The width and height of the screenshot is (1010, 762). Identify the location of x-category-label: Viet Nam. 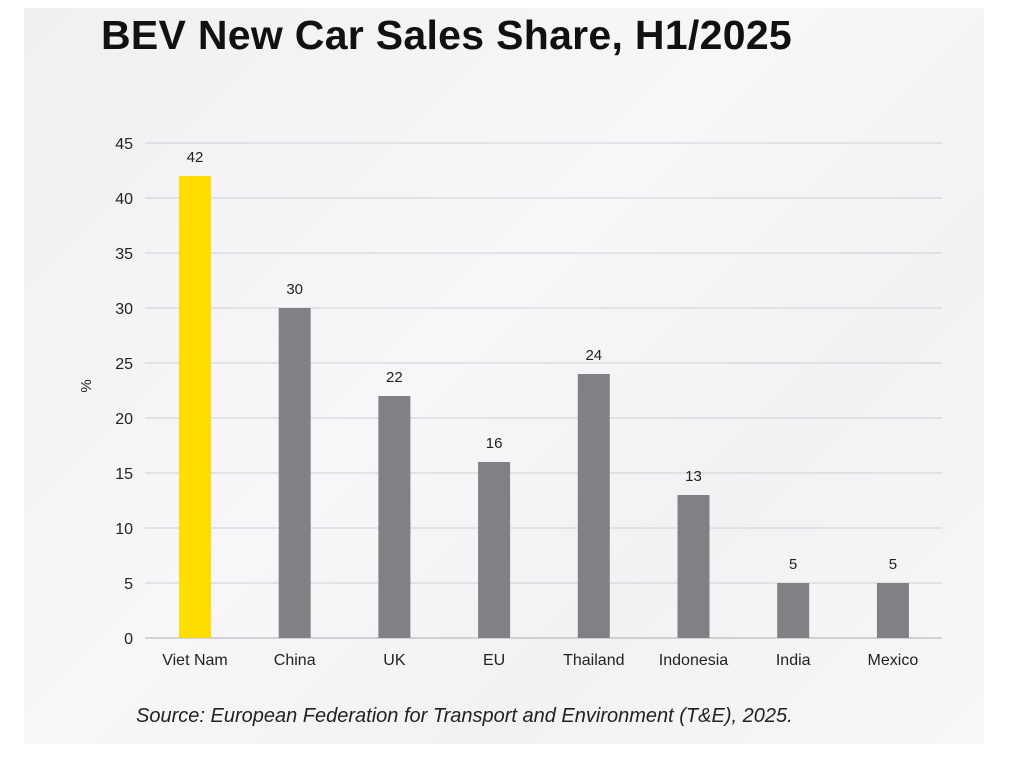
(195, 660).